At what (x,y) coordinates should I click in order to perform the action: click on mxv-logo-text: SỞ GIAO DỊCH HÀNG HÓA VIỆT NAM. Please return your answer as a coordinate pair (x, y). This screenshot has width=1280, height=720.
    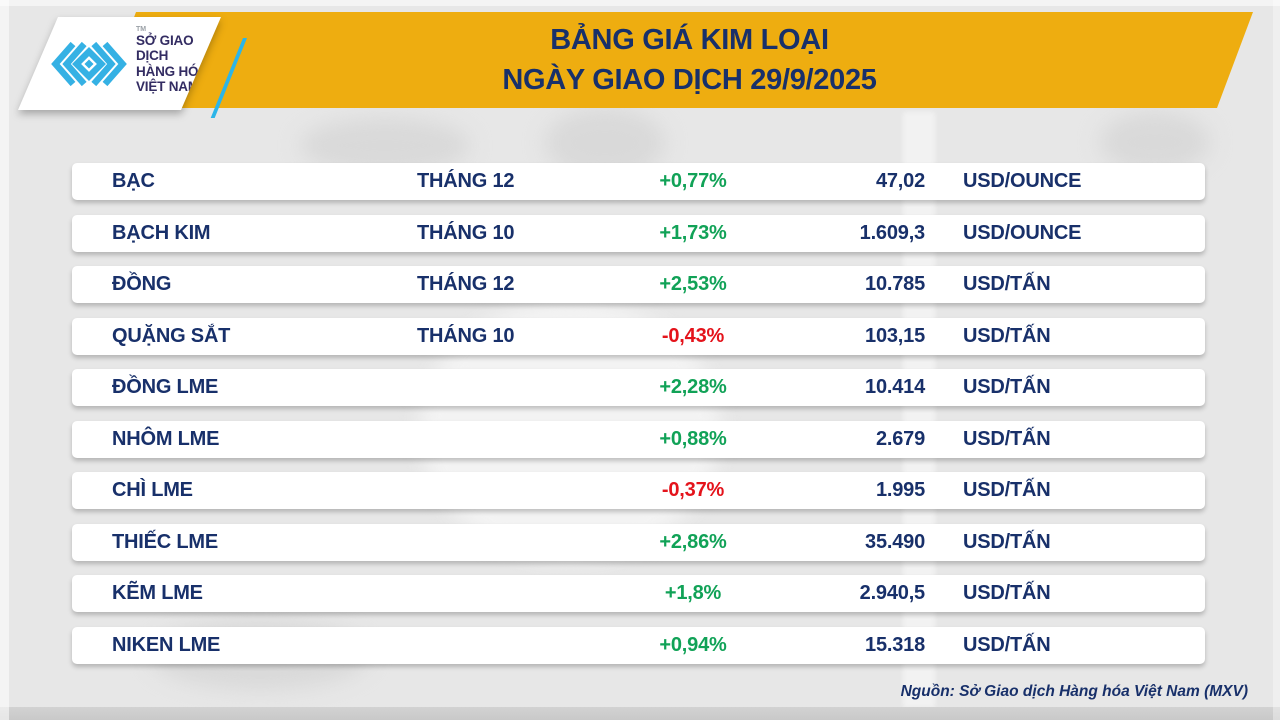
    Looking at the image, I should click on (178, 64).